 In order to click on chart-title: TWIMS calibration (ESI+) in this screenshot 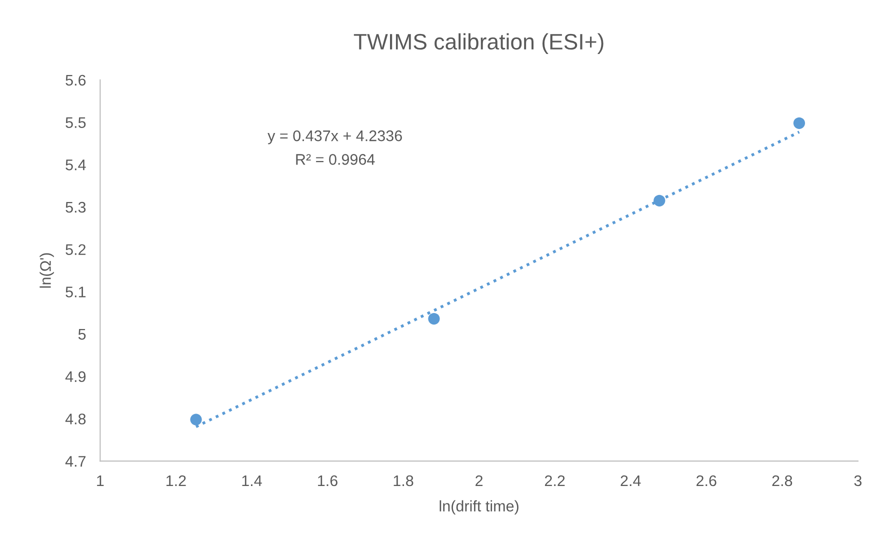, I will do `click(479, 43)`.